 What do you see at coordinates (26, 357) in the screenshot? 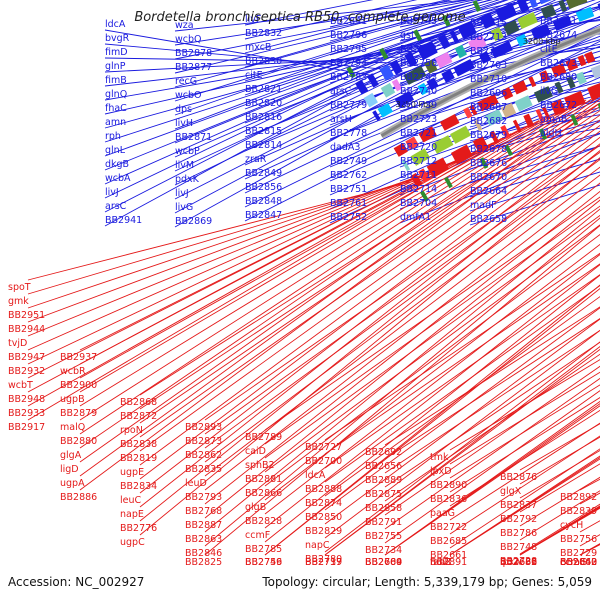
I see `reverse-gene-label: BB2947` at bounding box center [26, 357].